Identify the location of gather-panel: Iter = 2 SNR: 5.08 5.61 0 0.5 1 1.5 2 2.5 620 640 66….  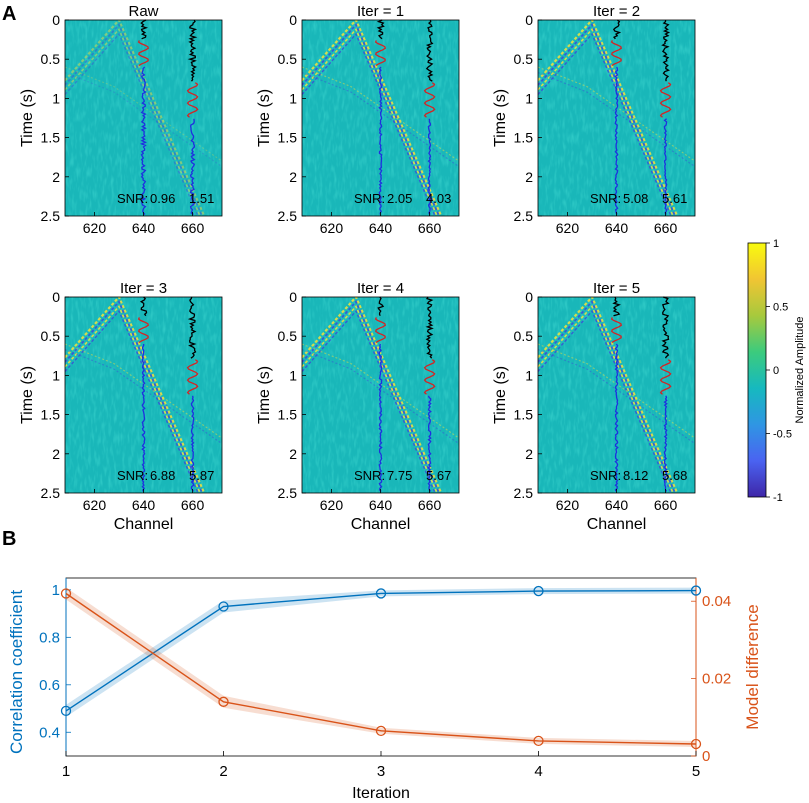
(594, 119).